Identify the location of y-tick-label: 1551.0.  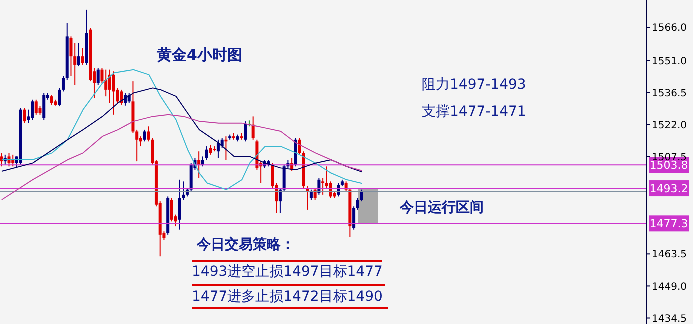
(669, 62).